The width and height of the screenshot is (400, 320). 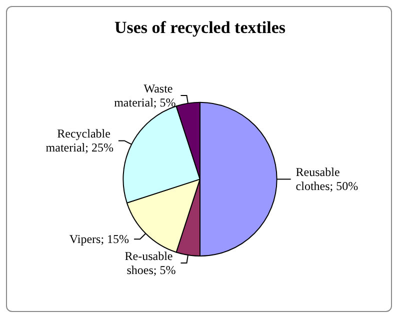 I want to click on slice-label: Re-usable shoes; 5%, so click(x=150, y=262).